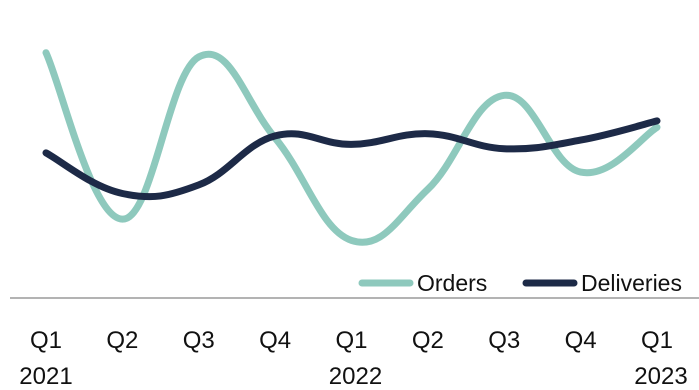  What do you see at coordinates (631, 283) in the screenshot?
I see `legend-label-deliveries: Deliveries` at bounding box center [631, 283].